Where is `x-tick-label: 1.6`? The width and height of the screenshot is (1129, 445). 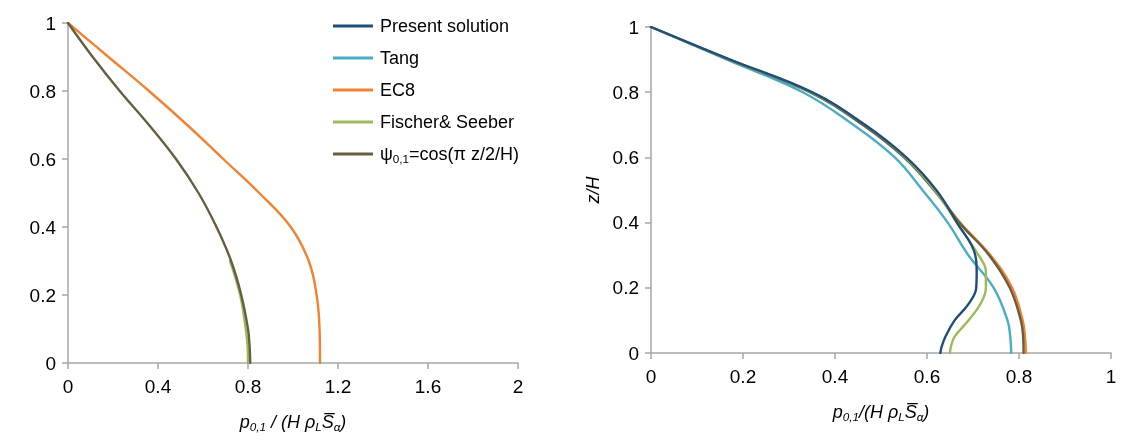
x-tick-label: 1.6 is located at coordinates (428, 386).